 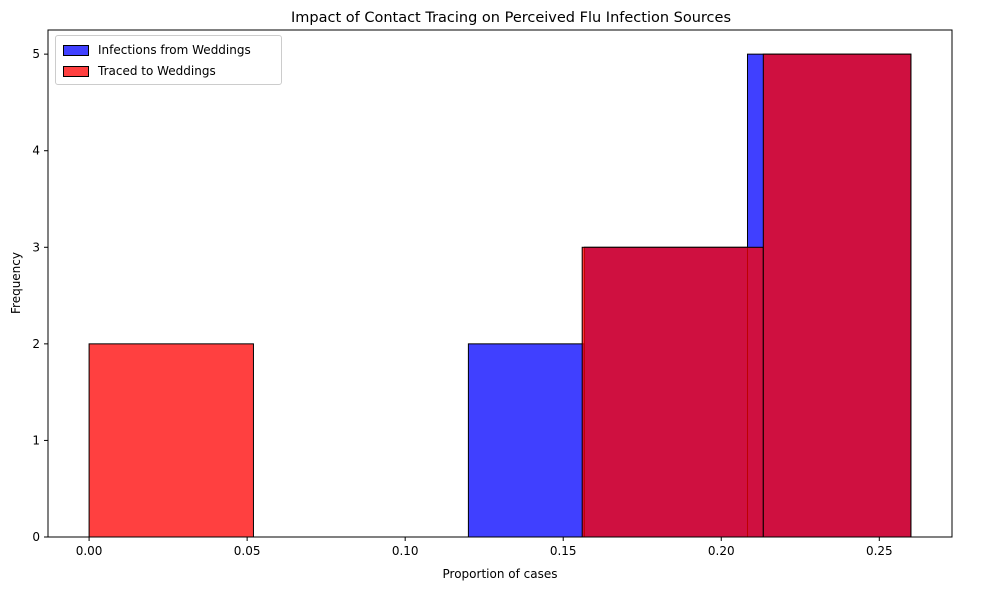 I want to click on x-tick-label: 0.20, so click(x=721, y=551).